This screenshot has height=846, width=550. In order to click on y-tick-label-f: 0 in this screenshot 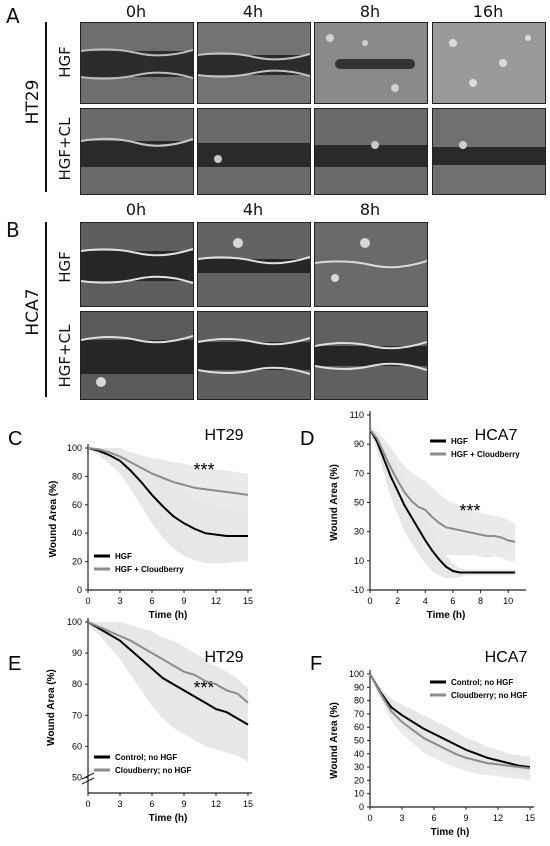, I will do `click(361, 807)`.